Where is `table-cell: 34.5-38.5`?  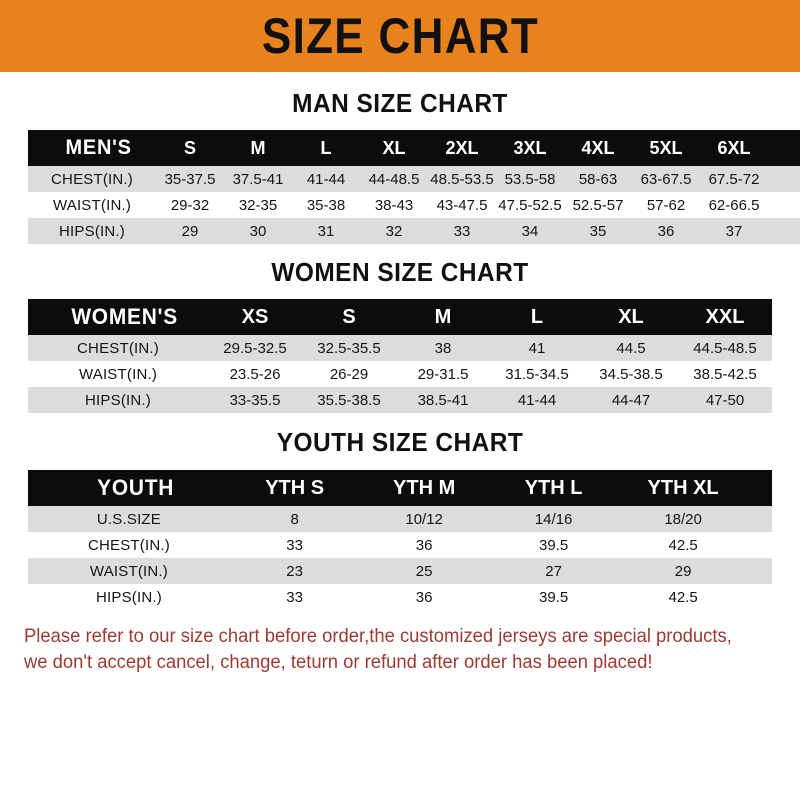
table-cell: 34.5-38.5 is located at coordinates (631, 374).